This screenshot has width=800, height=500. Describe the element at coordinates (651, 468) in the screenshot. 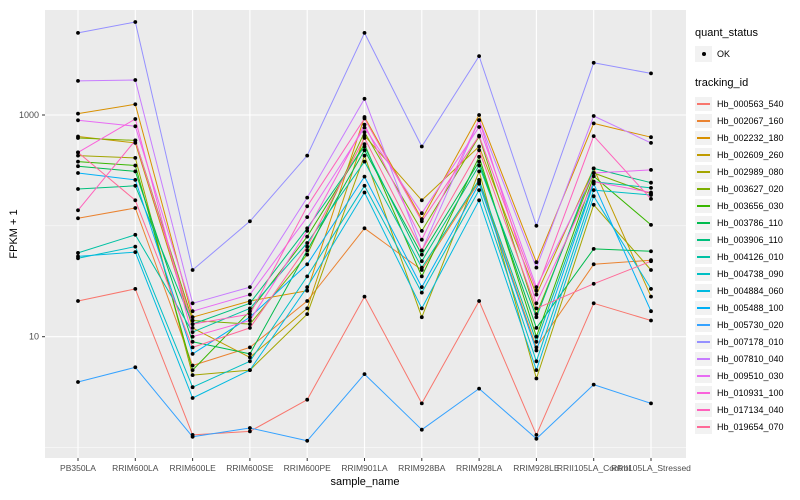

I see `x-tick-label: RRII105LA_Stressed` at that location.